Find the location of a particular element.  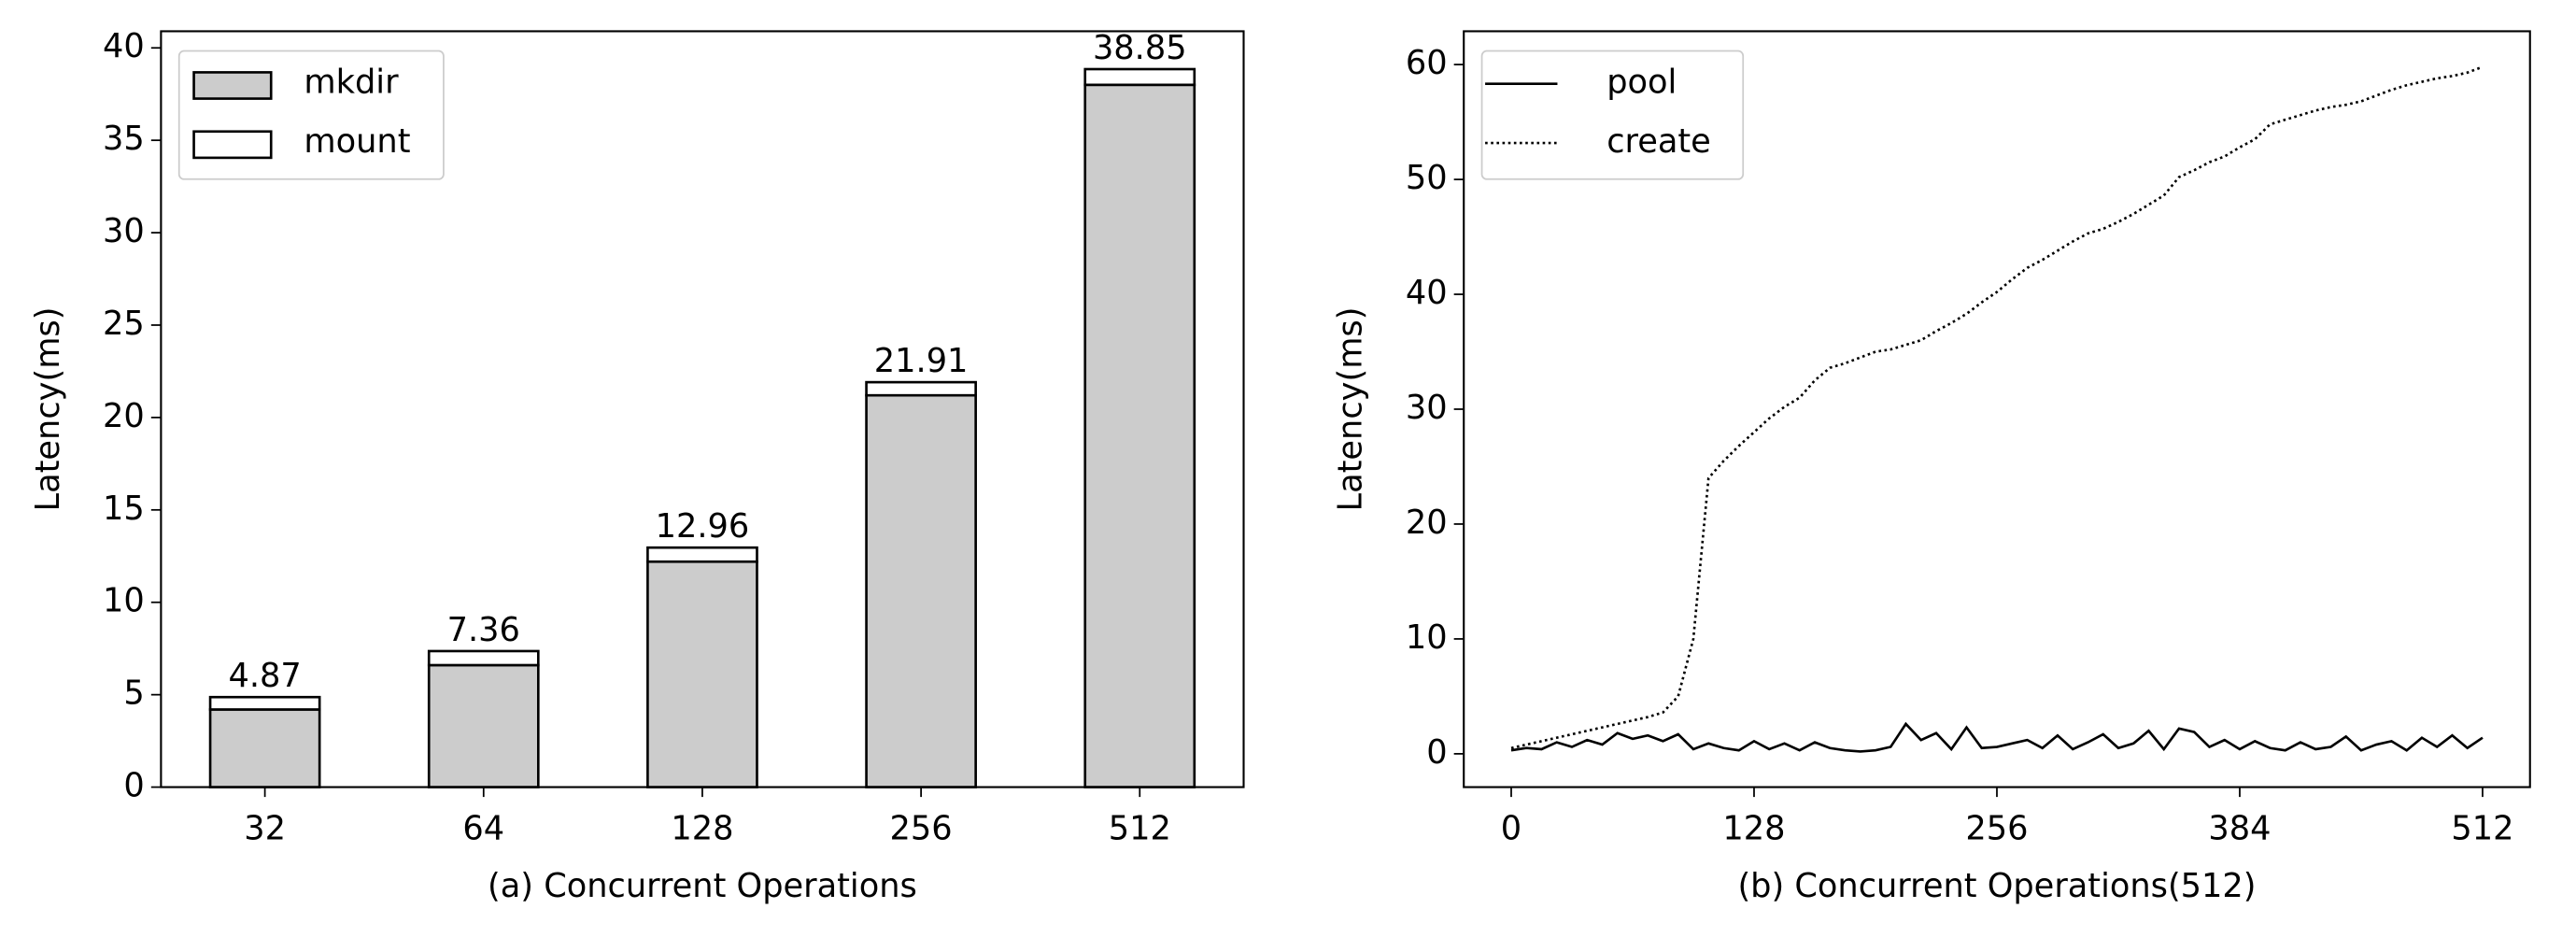

y-tick-label: 60 is located at coordinates (1427, 63).